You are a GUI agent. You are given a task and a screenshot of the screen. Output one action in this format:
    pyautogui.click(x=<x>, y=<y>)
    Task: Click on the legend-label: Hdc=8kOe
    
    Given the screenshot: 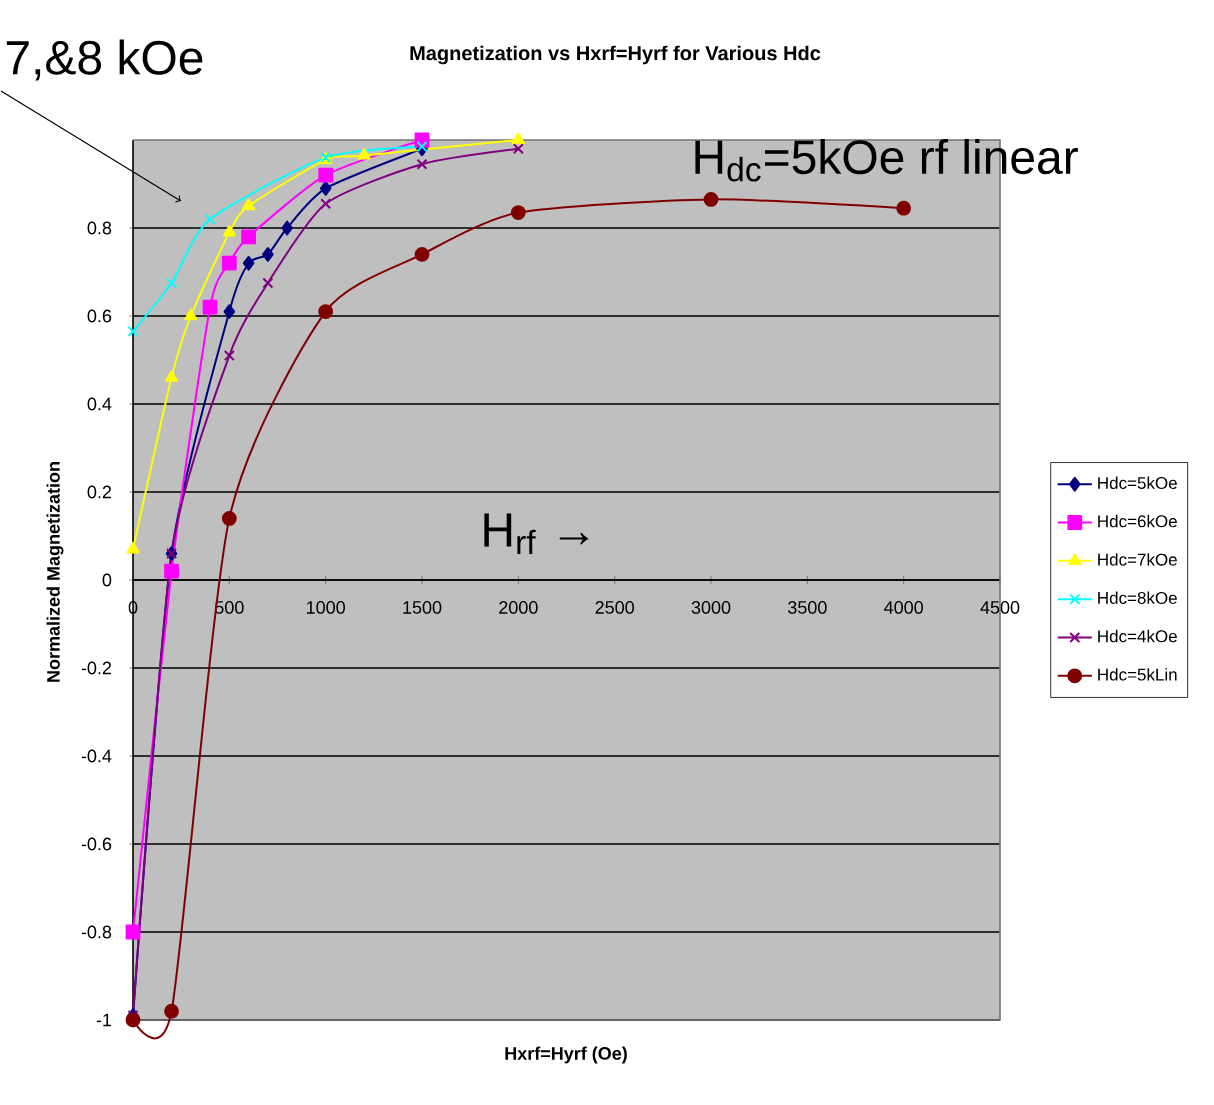 What is the action you would take?
    pyautogui.click(x=1137, y=597)
    